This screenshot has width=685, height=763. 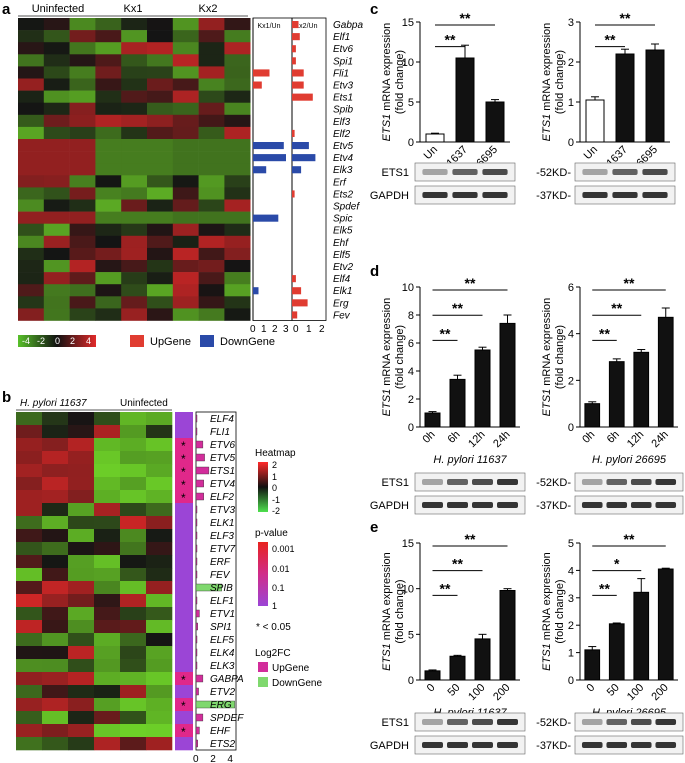 I want to click on x-tick-label: Un, so click(x=591, y=153).